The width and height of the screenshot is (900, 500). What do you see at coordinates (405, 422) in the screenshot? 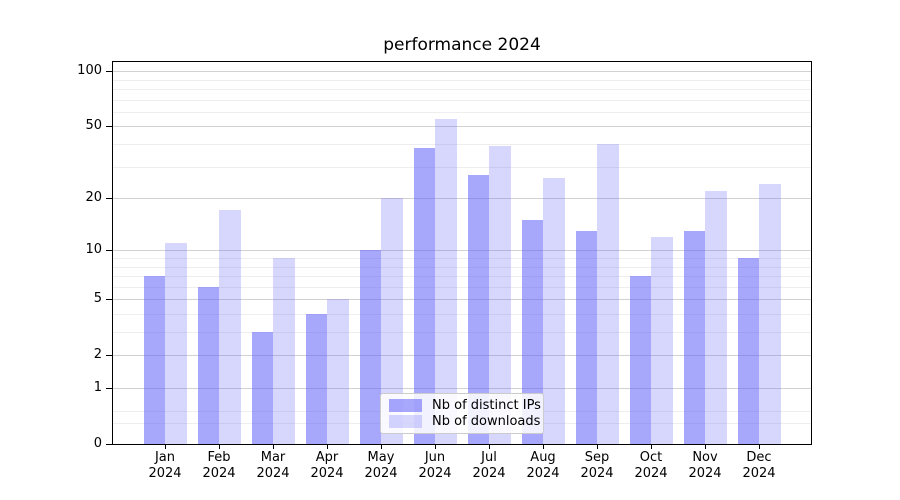
I see `legend-swatch-downloads` at bounding box center [405, 422].